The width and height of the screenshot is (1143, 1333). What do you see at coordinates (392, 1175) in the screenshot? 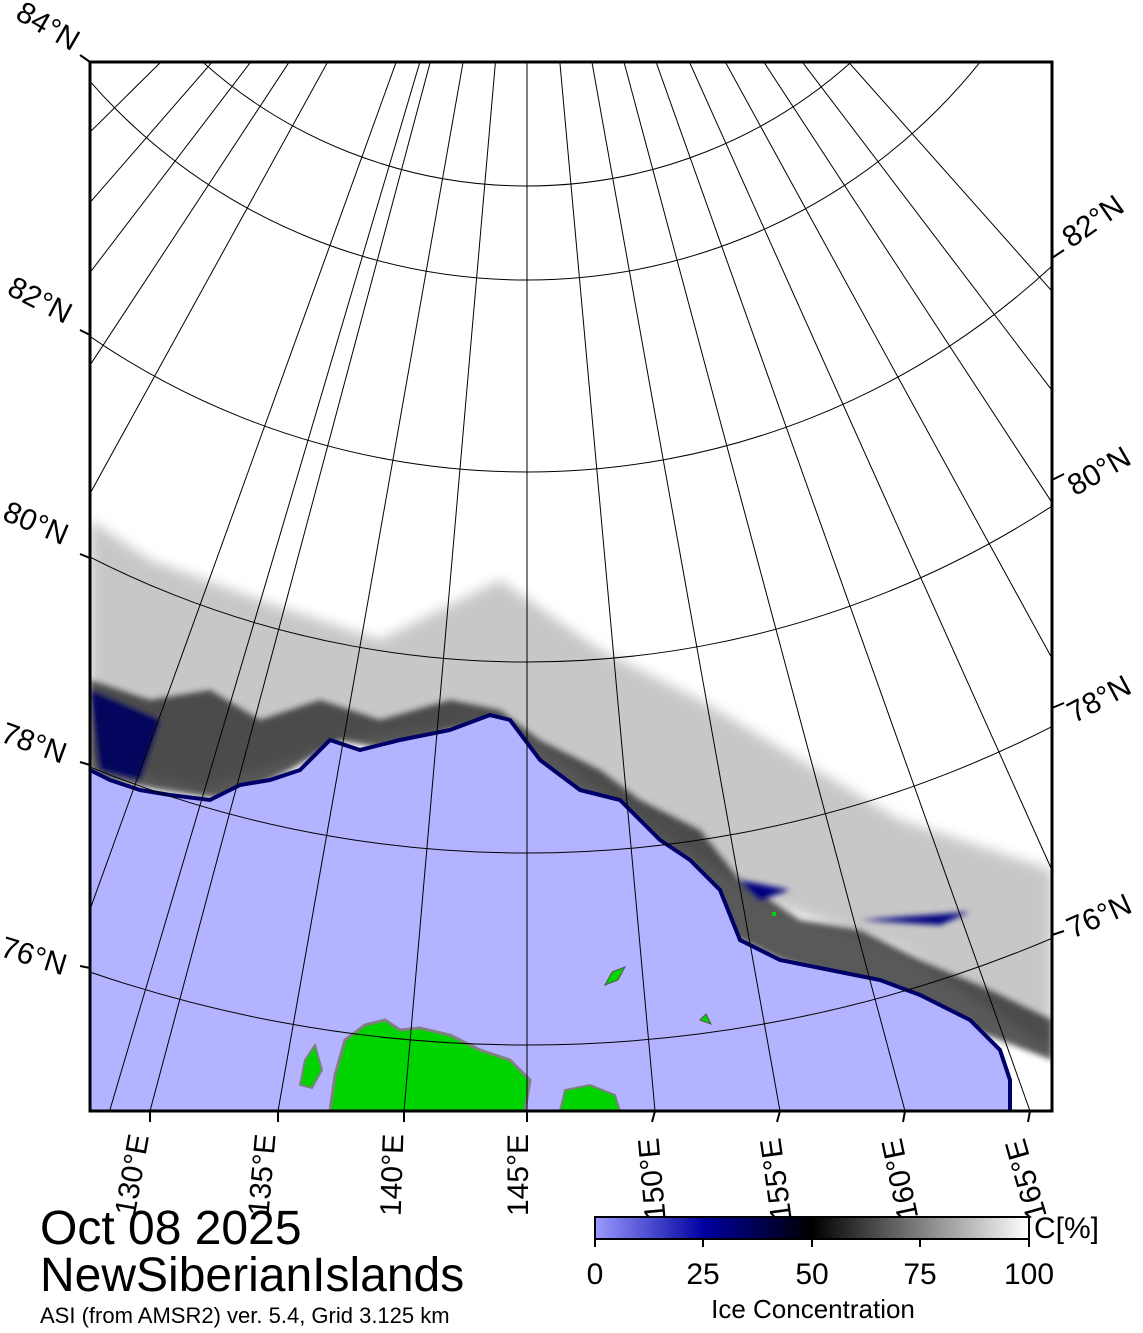
I see `lon-label-140e: 140°E` at bounding box center [392, 1175].